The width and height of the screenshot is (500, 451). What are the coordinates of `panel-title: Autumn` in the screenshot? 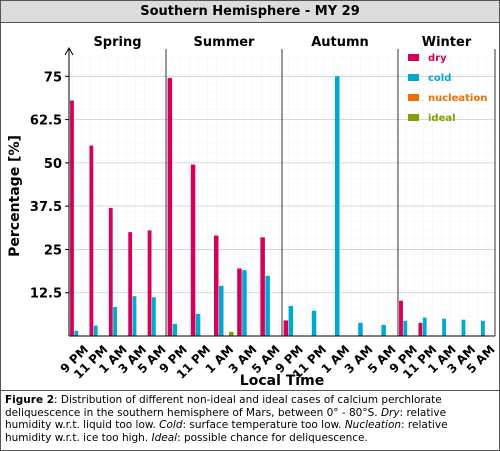 It's located at (340, 42).